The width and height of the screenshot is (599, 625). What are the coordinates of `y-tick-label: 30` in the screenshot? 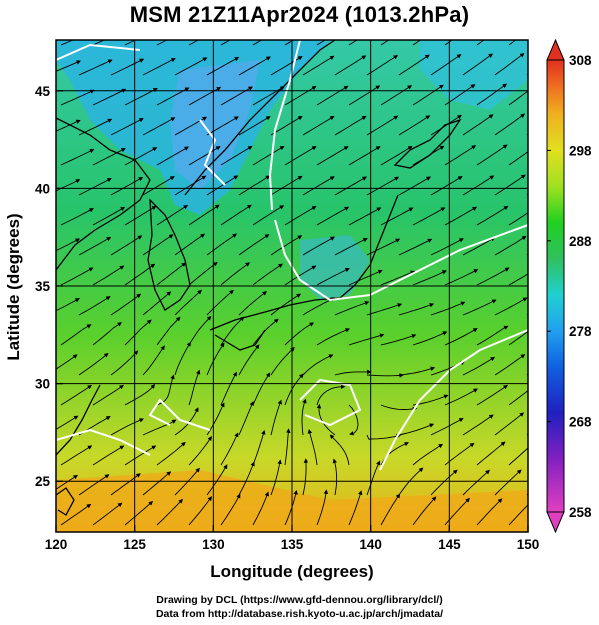 It's located at (42, 384).